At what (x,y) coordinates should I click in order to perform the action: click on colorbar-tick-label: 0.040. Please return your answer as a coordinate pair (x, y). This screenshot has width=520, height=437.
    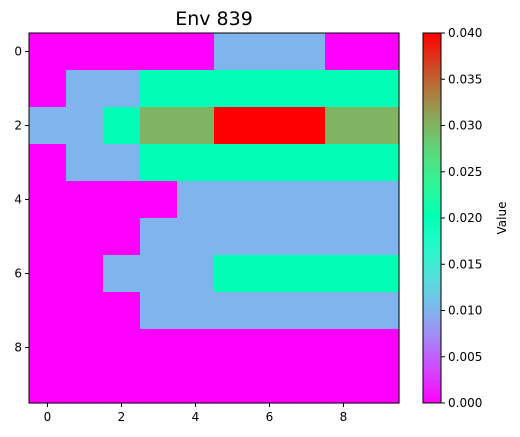
    Looking at the image, I should click on (465, 33).